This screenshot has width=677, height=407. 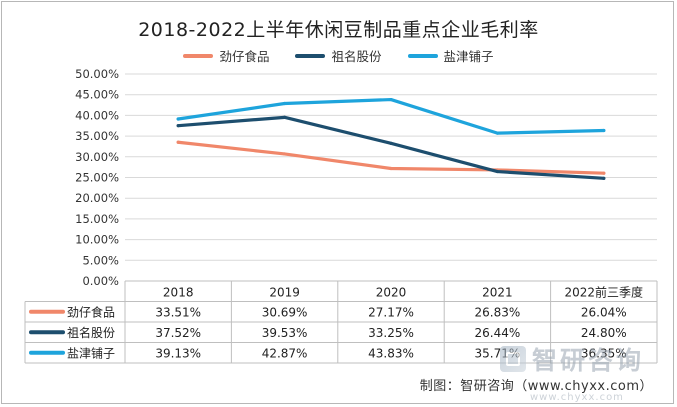 What do you see at coordinates (310, 55) in the screenshot?
I see `legend-swatch-zuming` at bounding box center [310, 55].